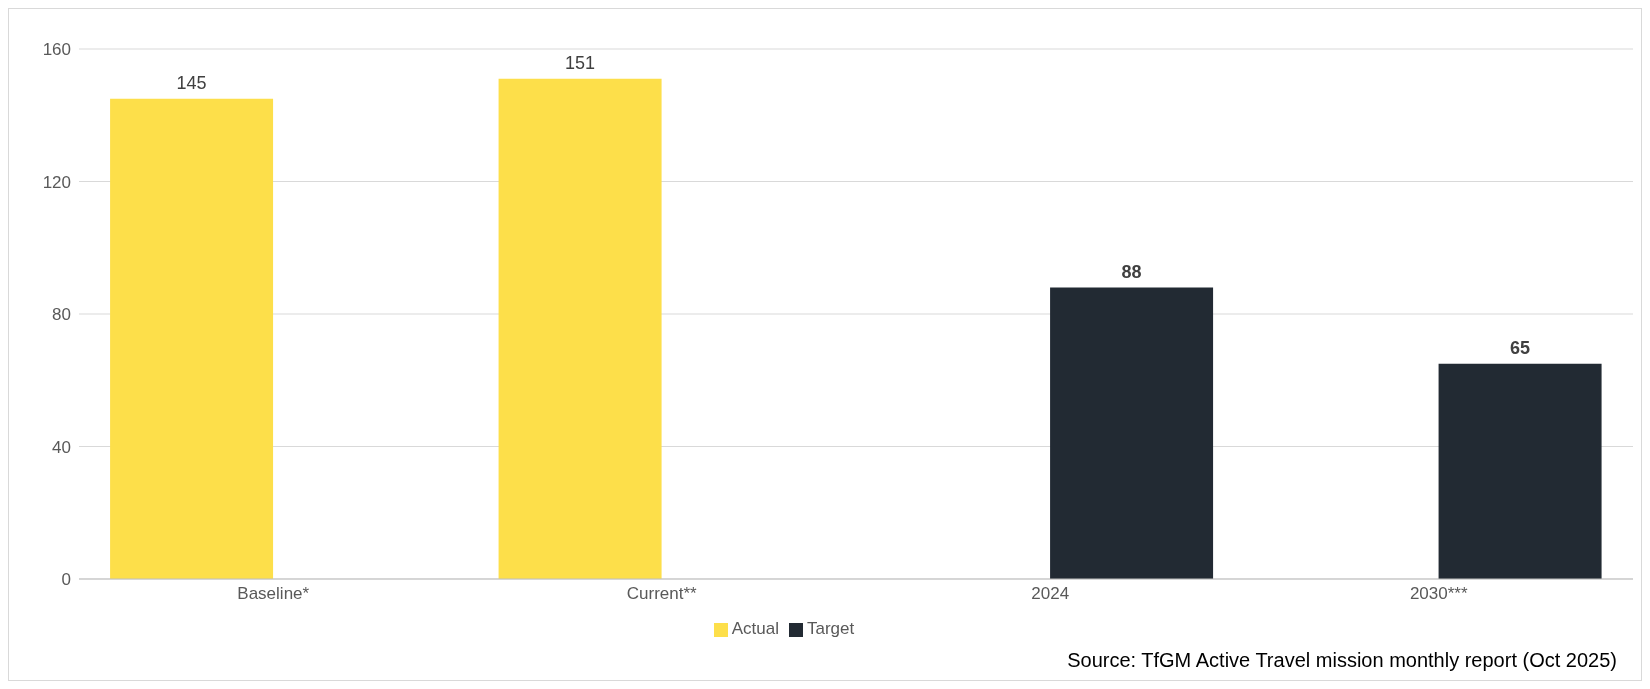  What do you see at coordinates (56, 182) in the screenshot?
I see `y-tick-label: 120` at bounding box center [56, 182].